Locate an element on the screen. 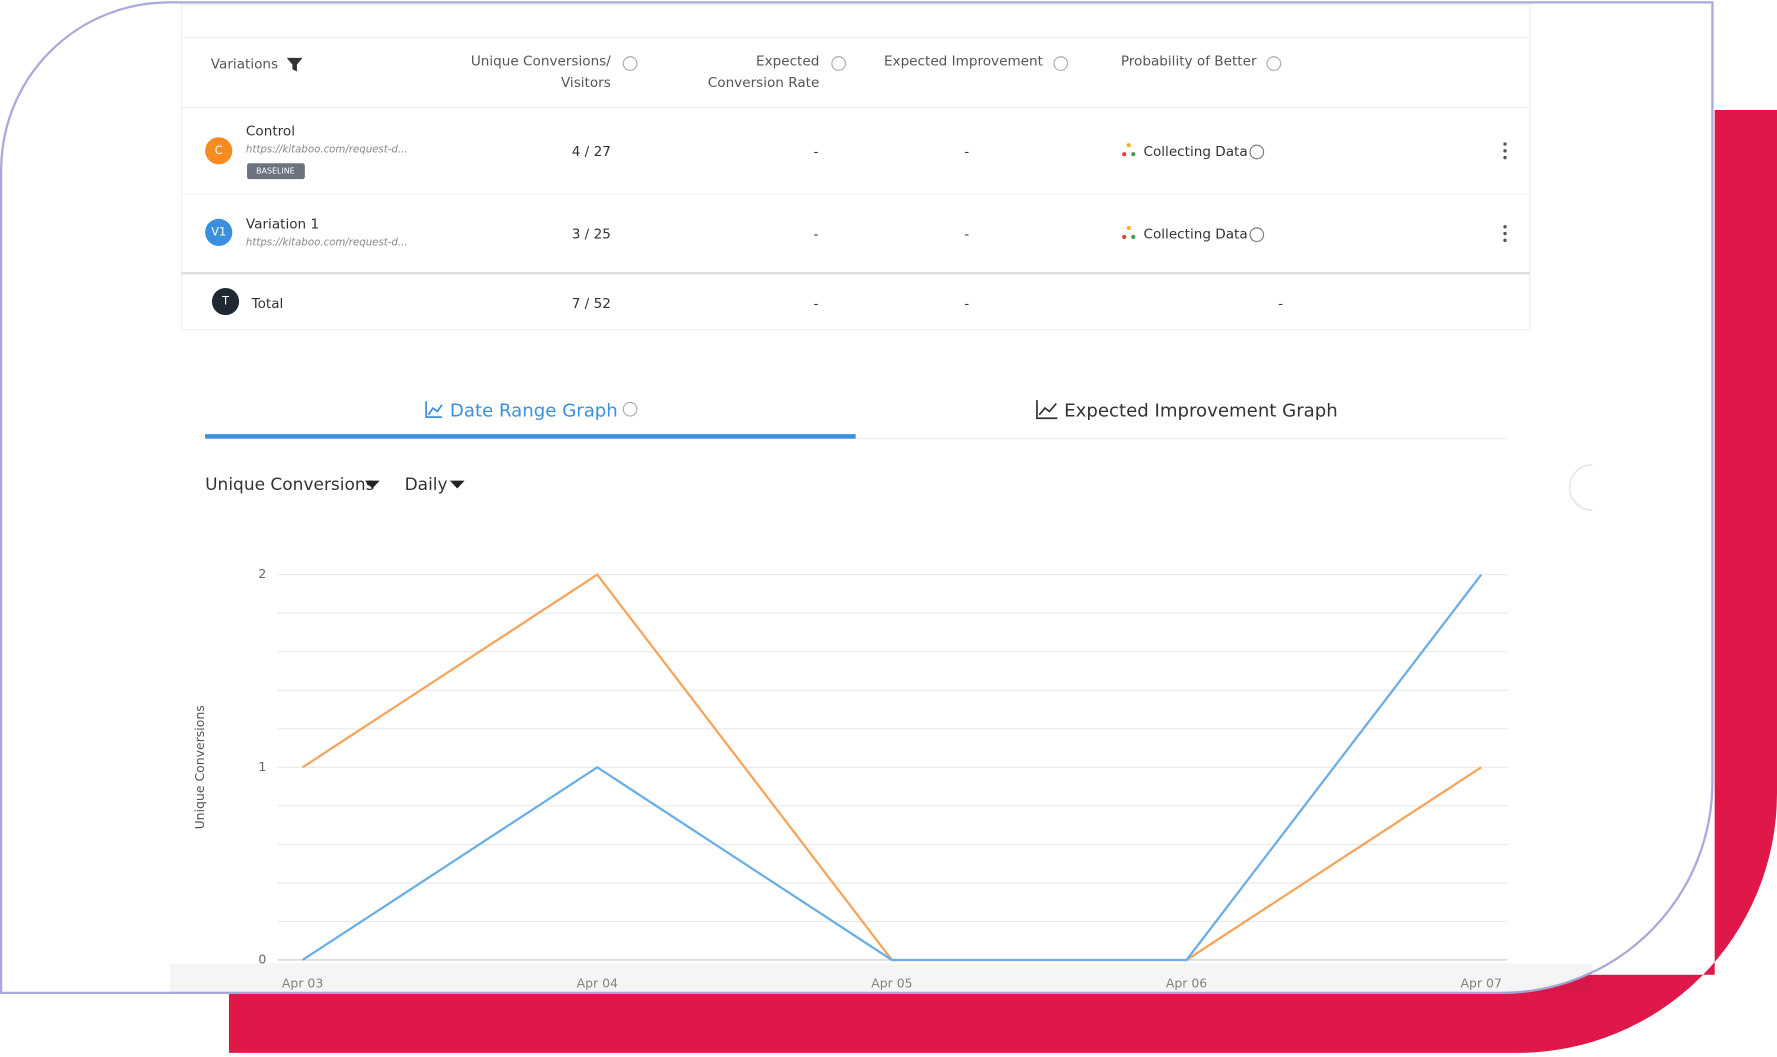  status-icons is located at coordinates (1193, 193).